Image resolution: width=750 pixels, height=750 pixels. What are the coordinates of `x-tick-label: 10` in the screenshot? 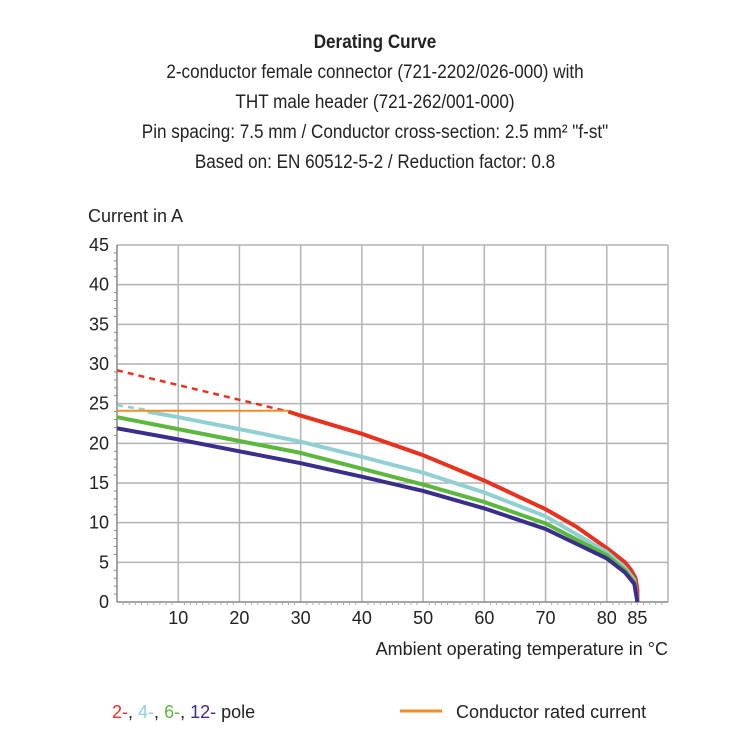 It's located at (178, 618).